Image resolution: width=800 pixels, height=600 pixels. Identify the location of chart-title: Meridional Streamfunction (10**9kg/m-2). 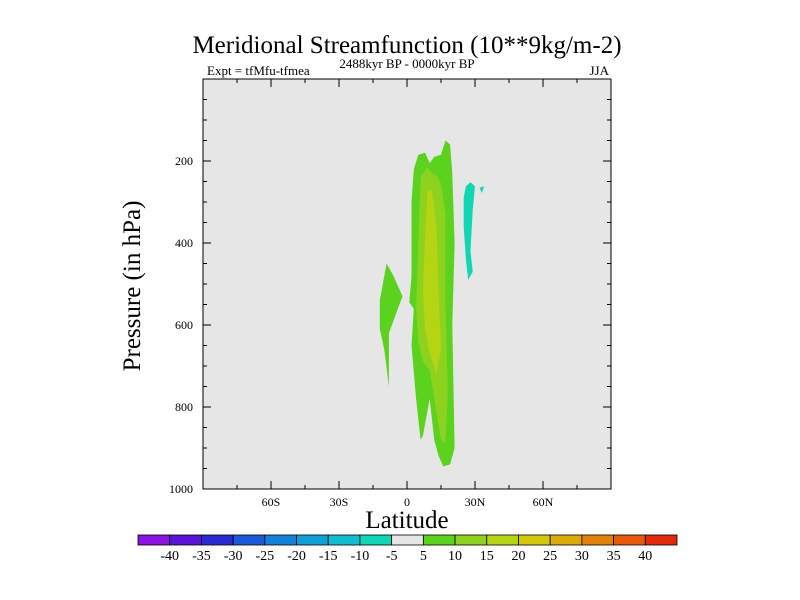
(406, 45).